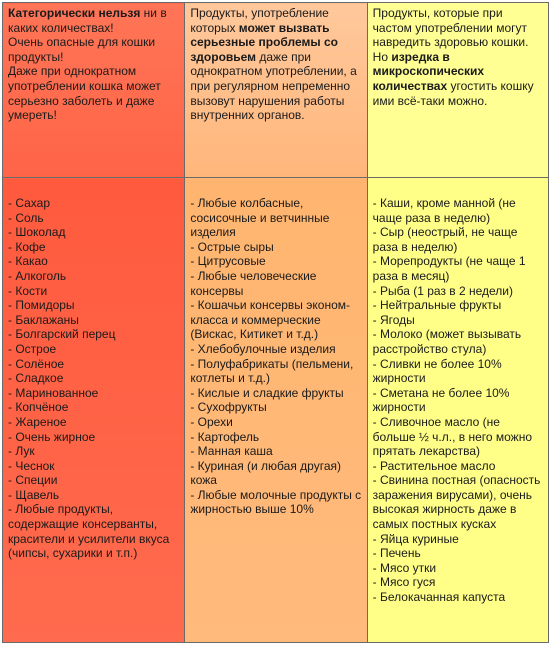 Image resolution: width=551 pixels, height=645 pixels. Describe the element at coordinates (31, 465) in the screenshot. I see `list-item: - Чеснок` at that location.